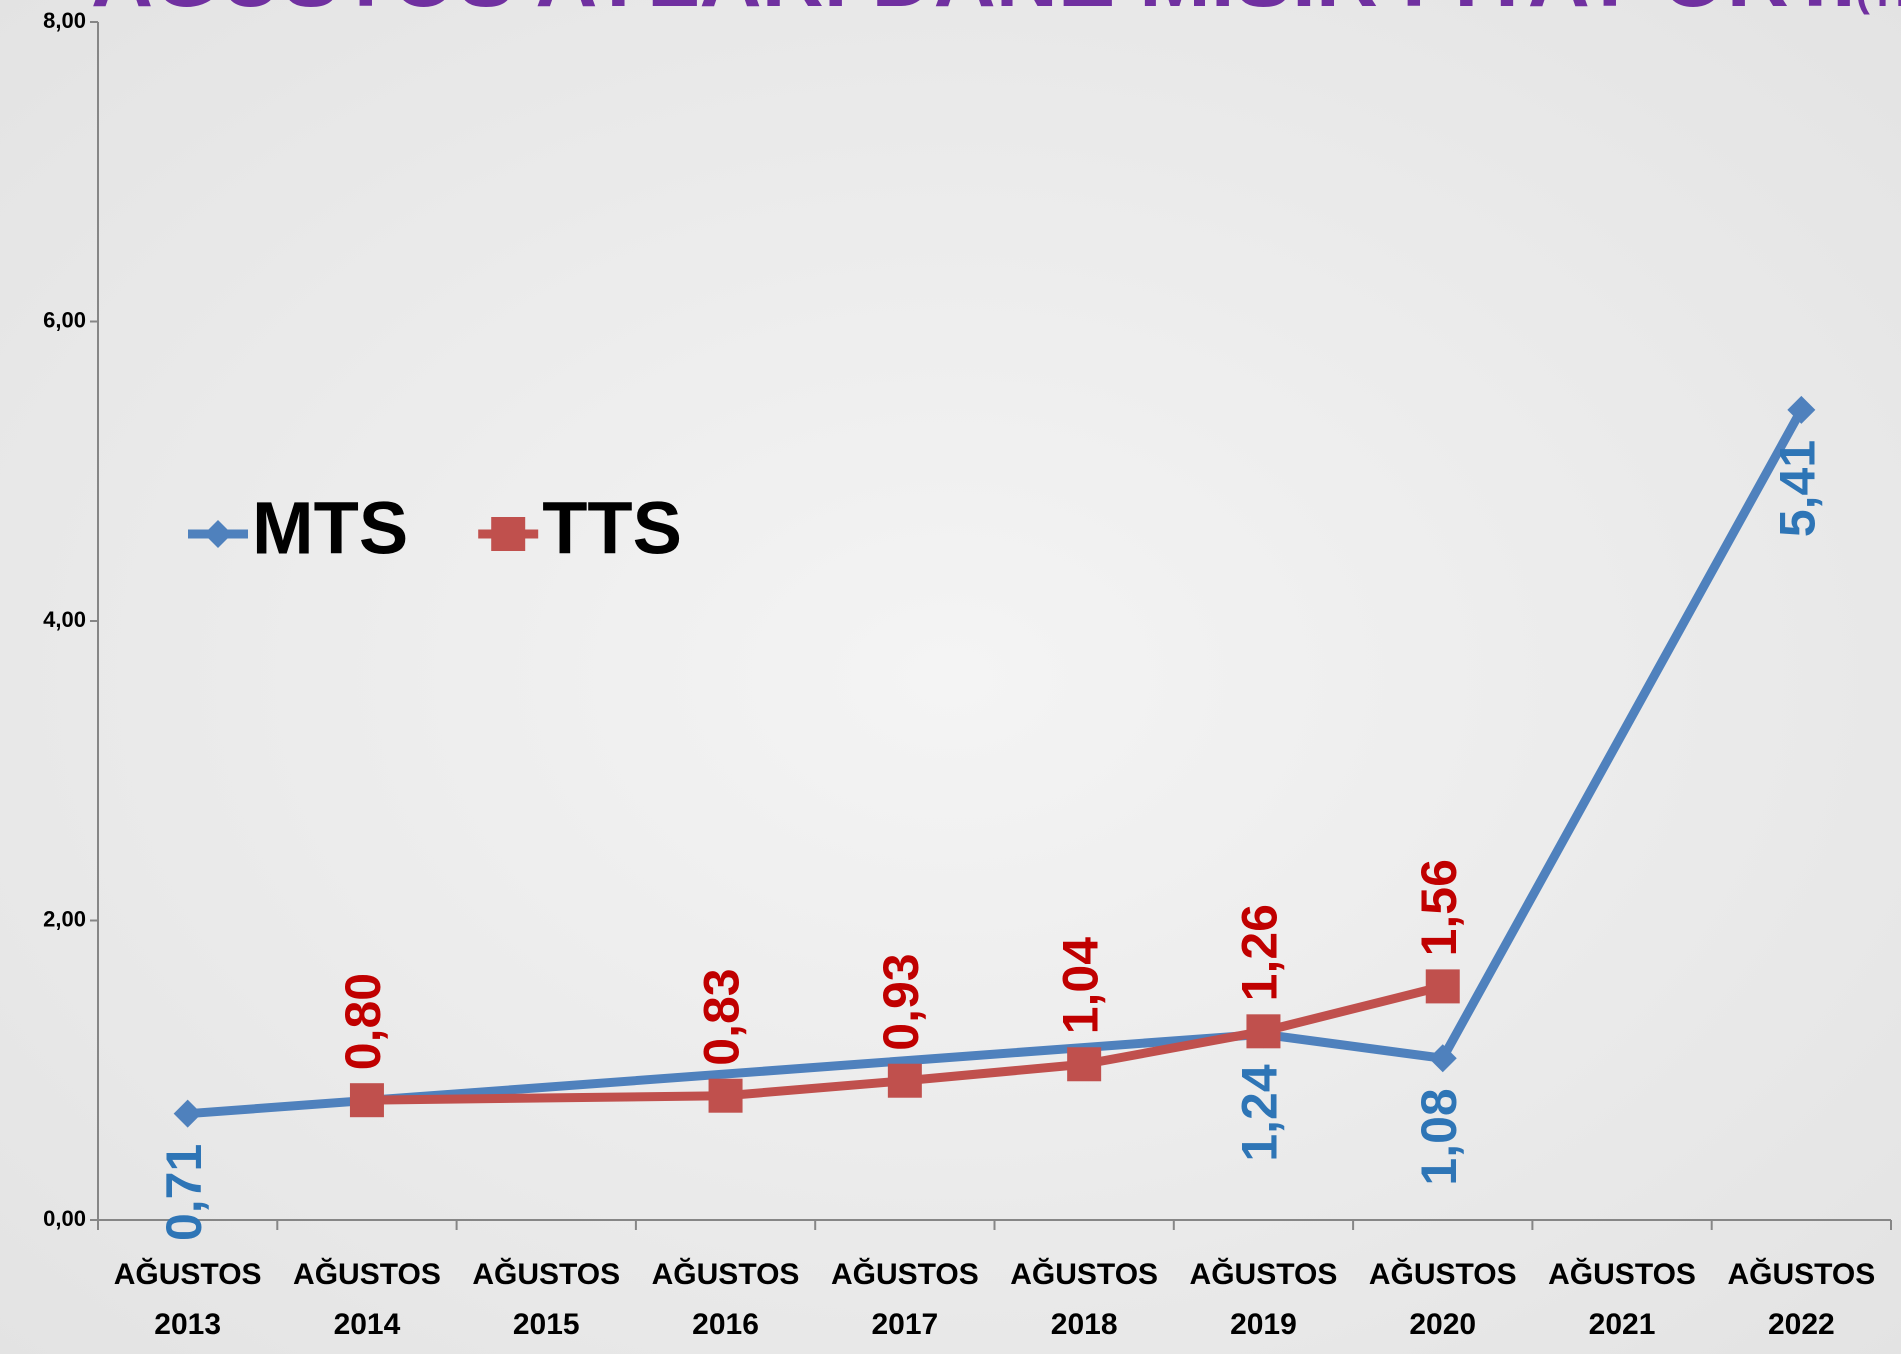 This screenshot has height=1354, width=1901. What do you see at coordinates (1439, 907) in the screenshot?
I see `data-label: 1,56` at bounding box center [1439, 907].